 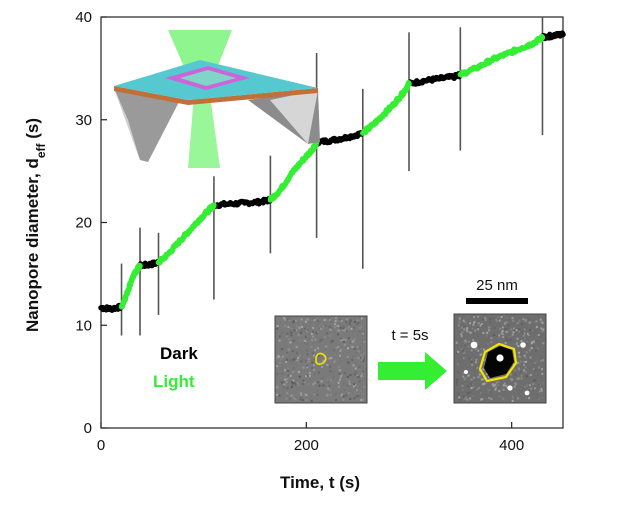 I want to click on series-line-light, so click(x=186, y=234).